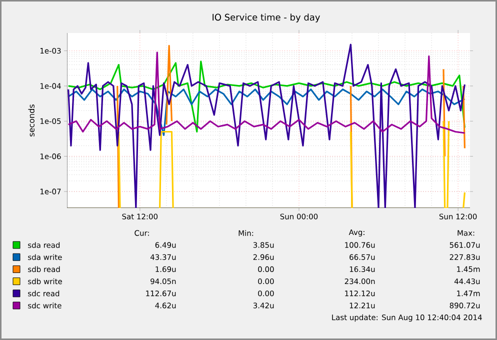 This screenshot has width=497, height=340. What do you see at coordinates (267, 112) in the screenshot?
I see `line-series` at bounding box center [267, 112].